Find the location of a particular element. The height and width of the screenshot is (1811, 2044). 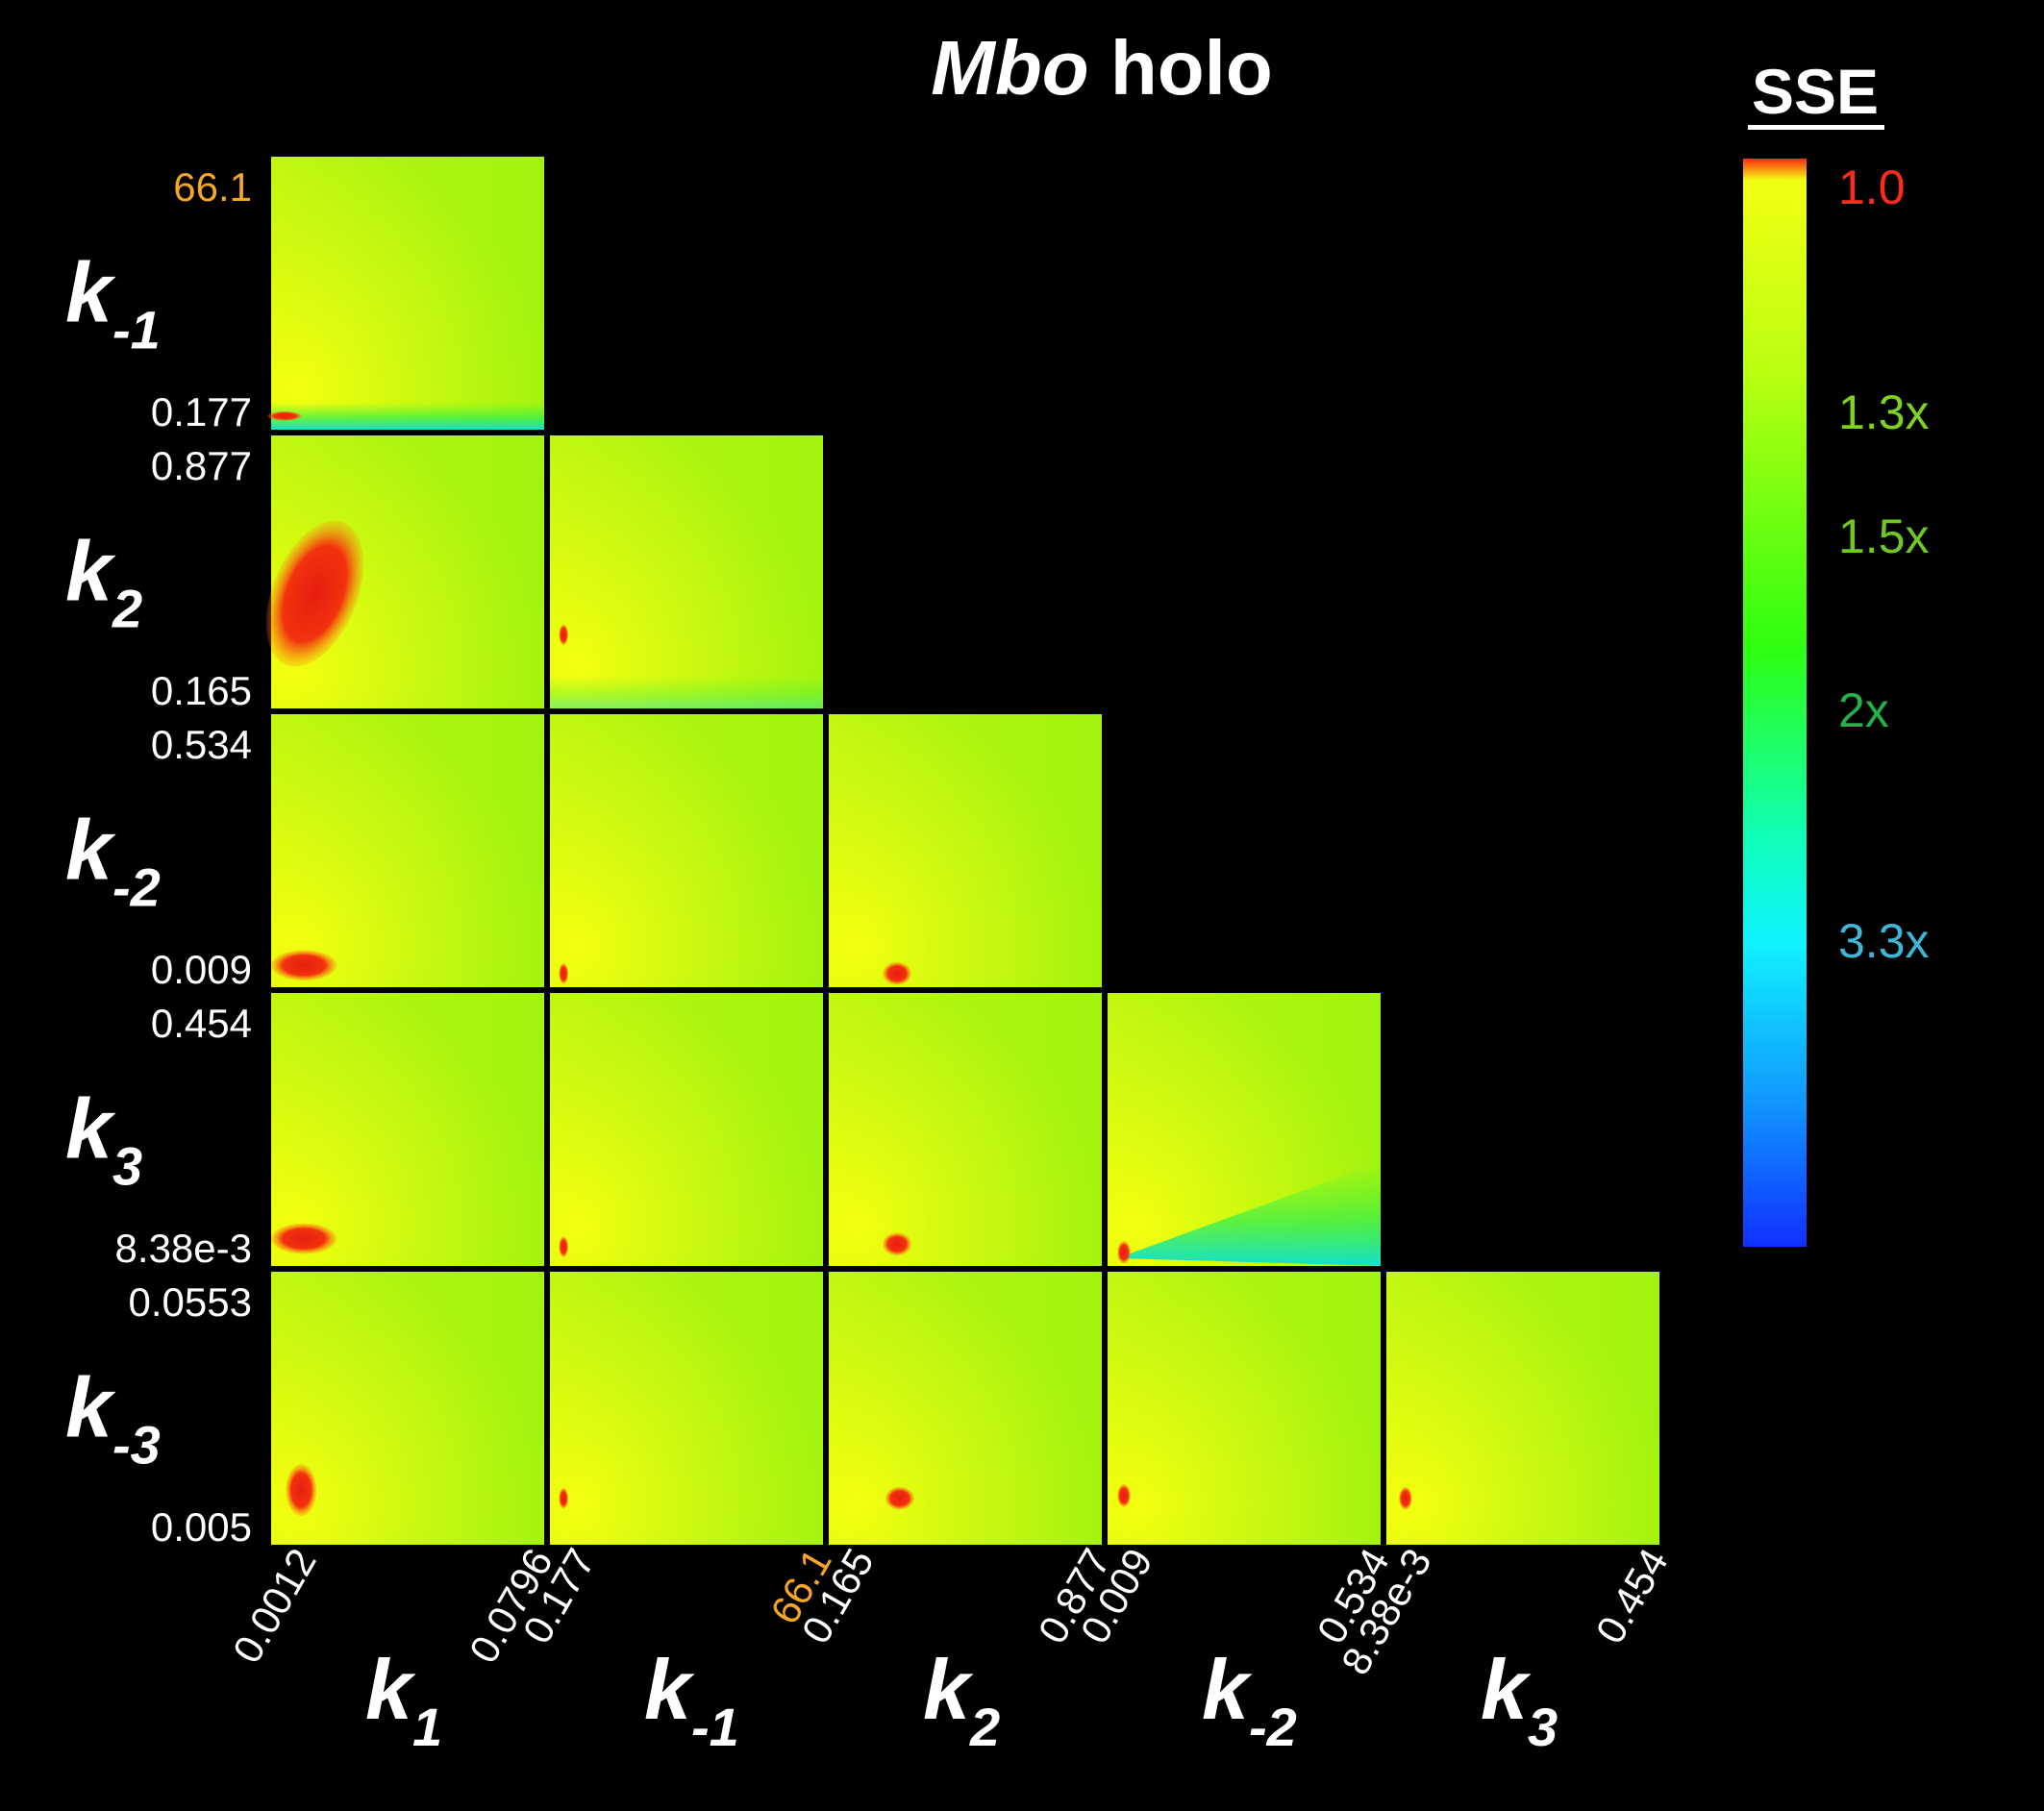

heatmap-panel-km2-vs-km3 is located at coordinates (1244, 1408).